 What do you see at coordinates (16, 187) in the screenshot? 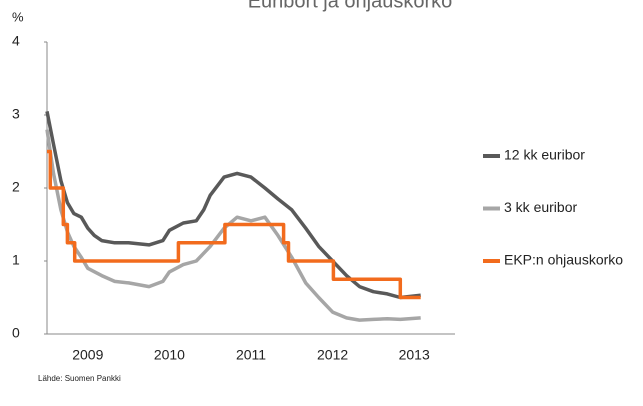
I see `y-tick-label: 2` at bounding box center [16, 187].